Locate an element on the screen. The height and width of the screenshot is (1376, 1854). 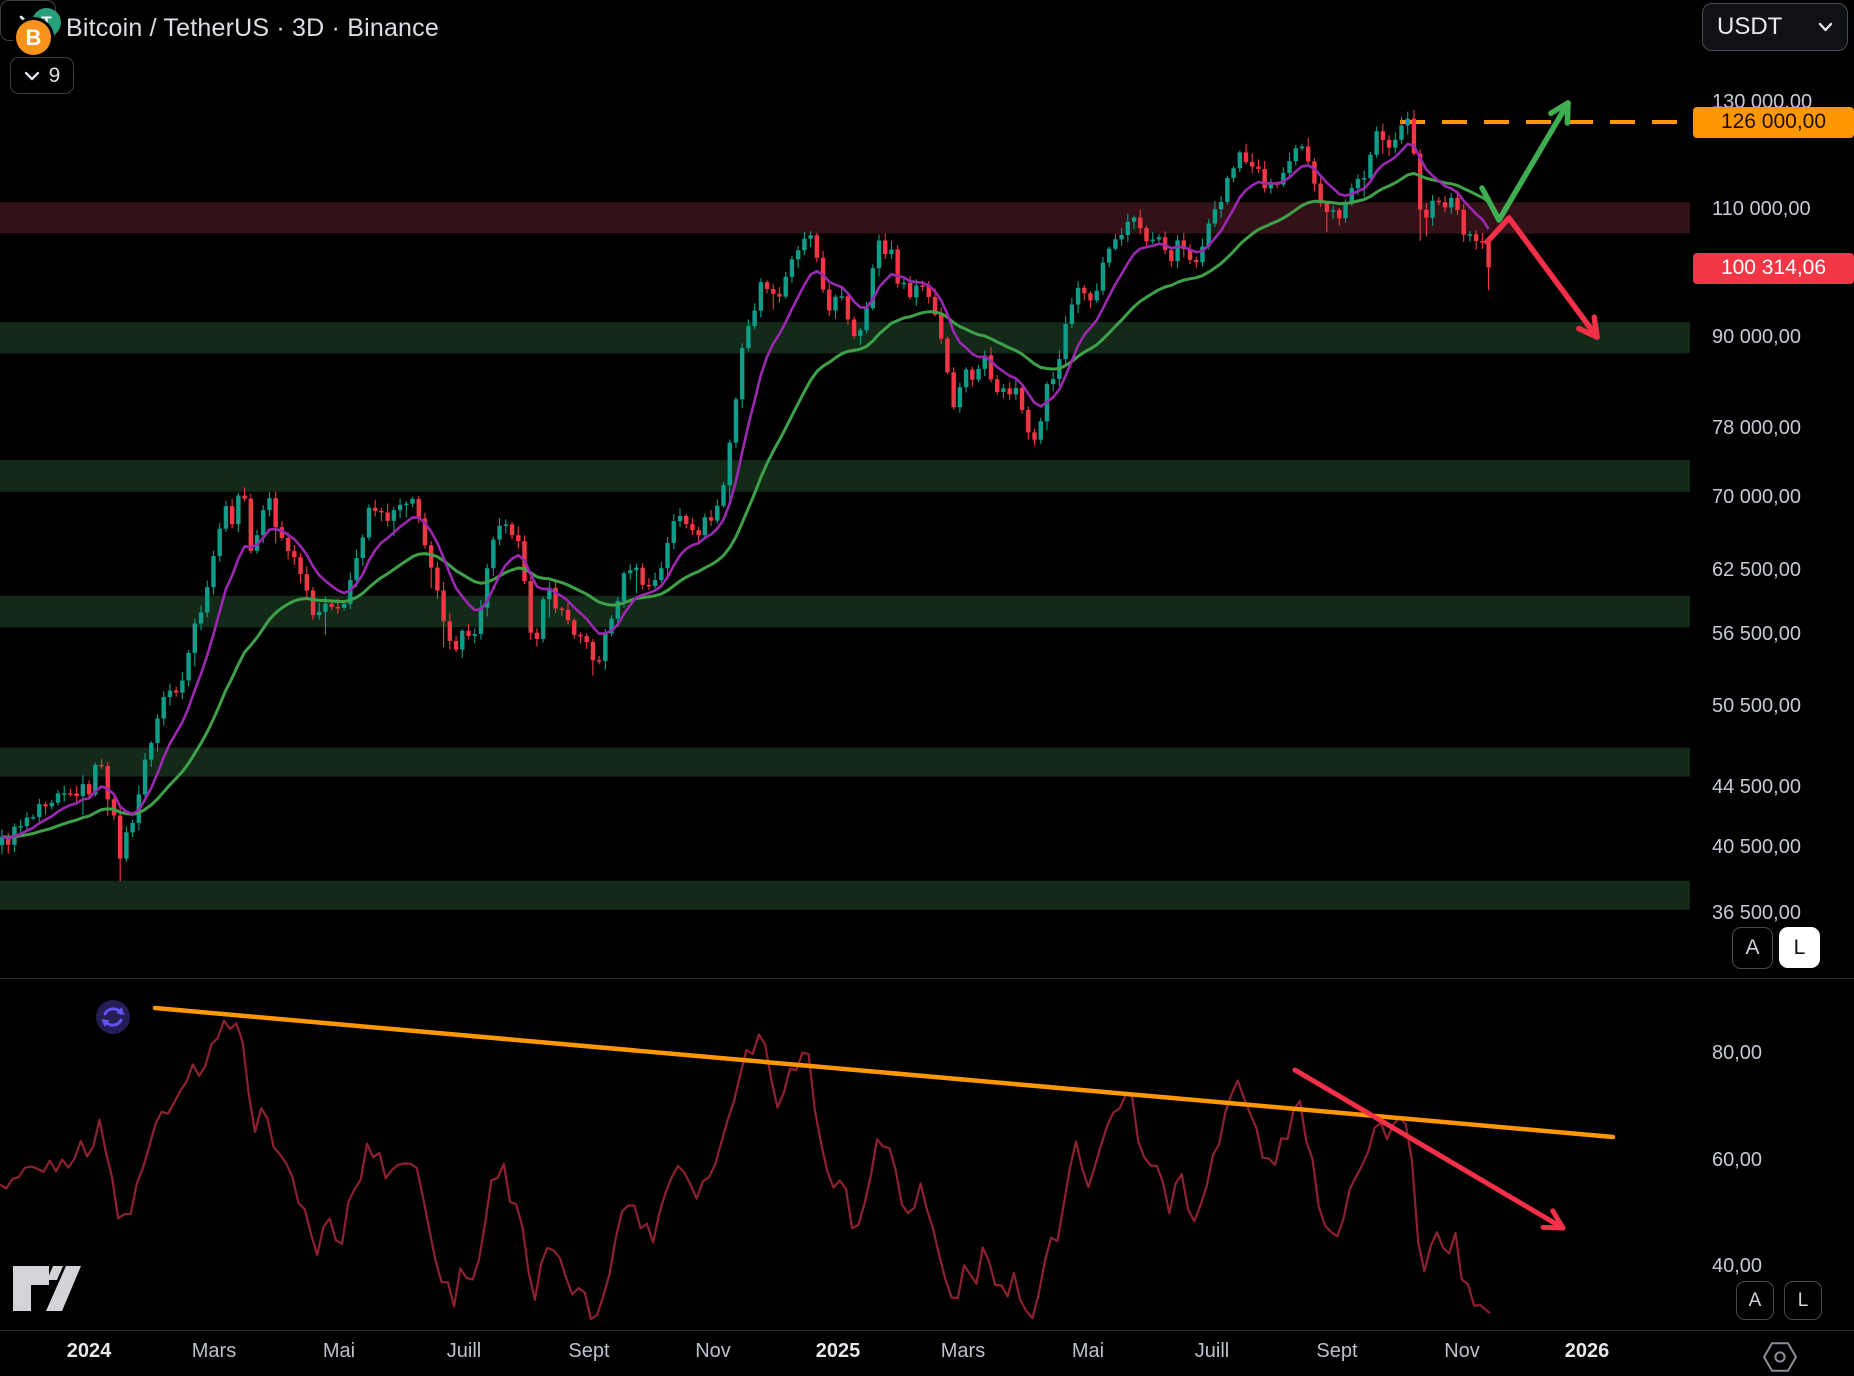
price-label: 78 000,00 is located at coordinates (1756, 428).